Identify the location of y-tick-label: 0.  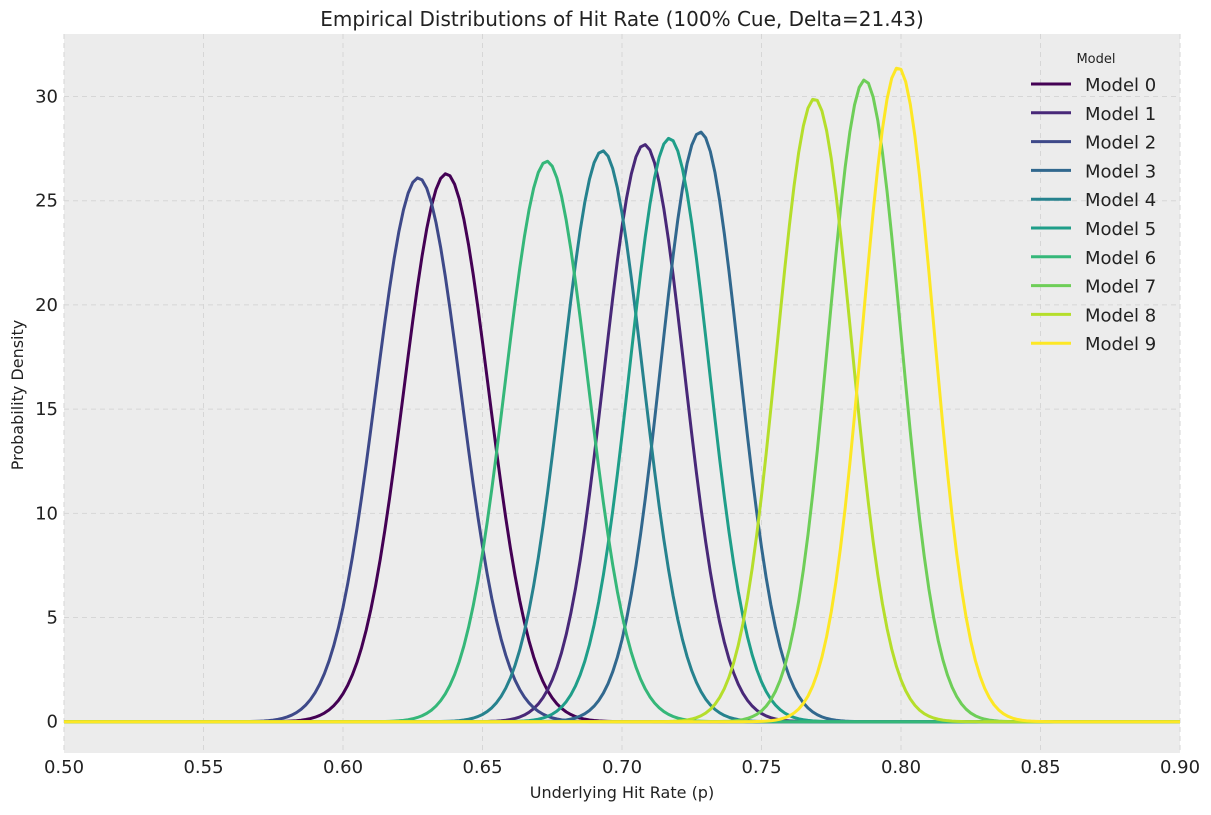
(52, 722).